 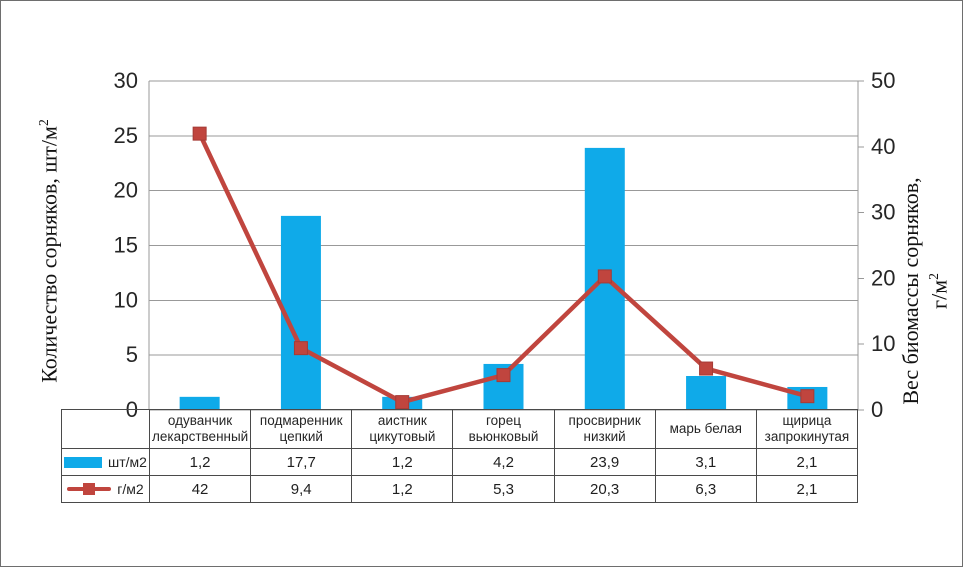 I want to click on value-cell: 20,3, so click(x=604, y=489).